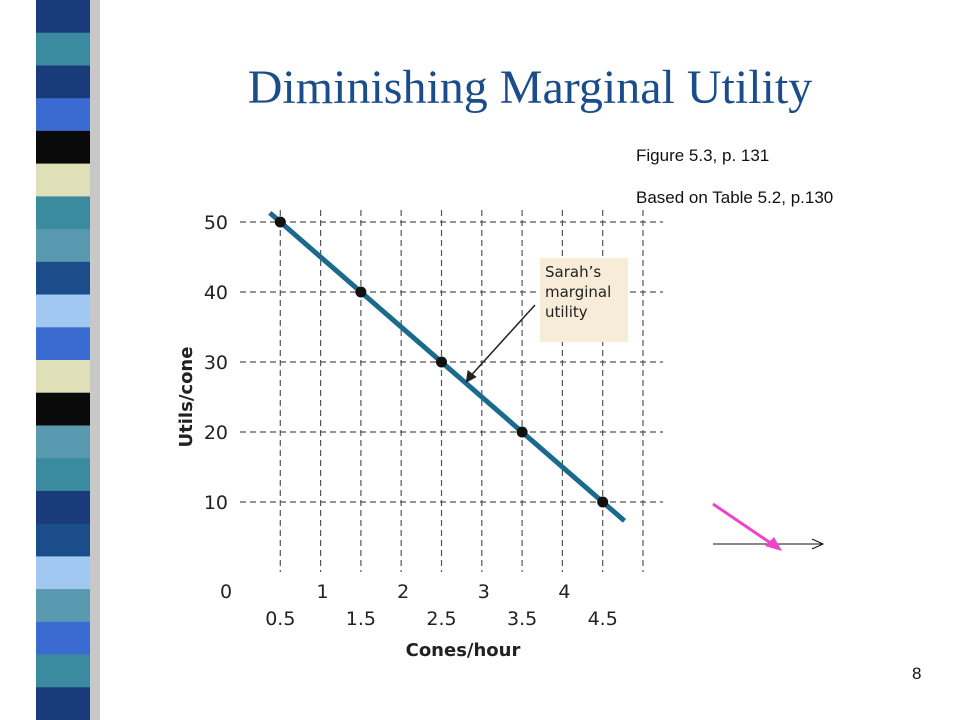 The height and width of the screenshot is (720, 960). What do you see at coordinates (323, 592) in the screenshot?
I see `x-tick-label: 1` at bounding box center [323, 592].